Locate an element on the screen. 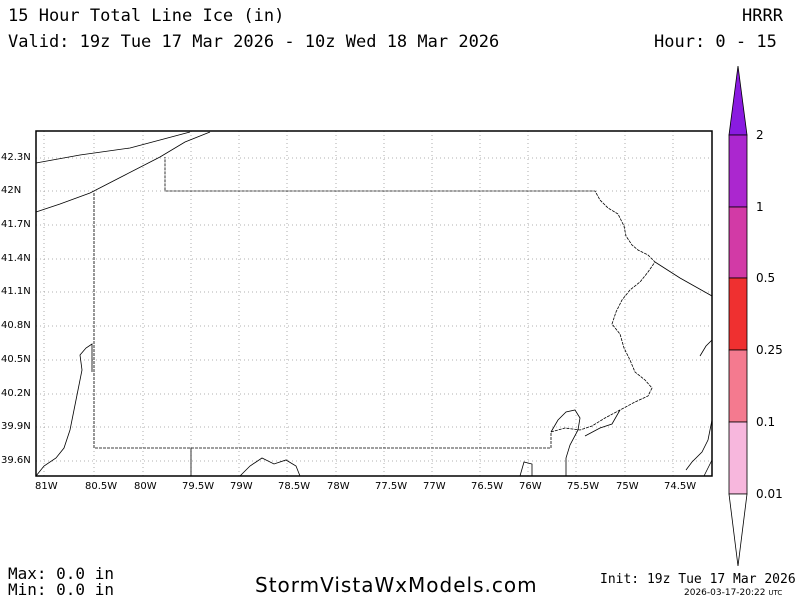 This screenshot has width=800, height=600. longitude-tick-label: 80W is located at coordinates (145, 486).